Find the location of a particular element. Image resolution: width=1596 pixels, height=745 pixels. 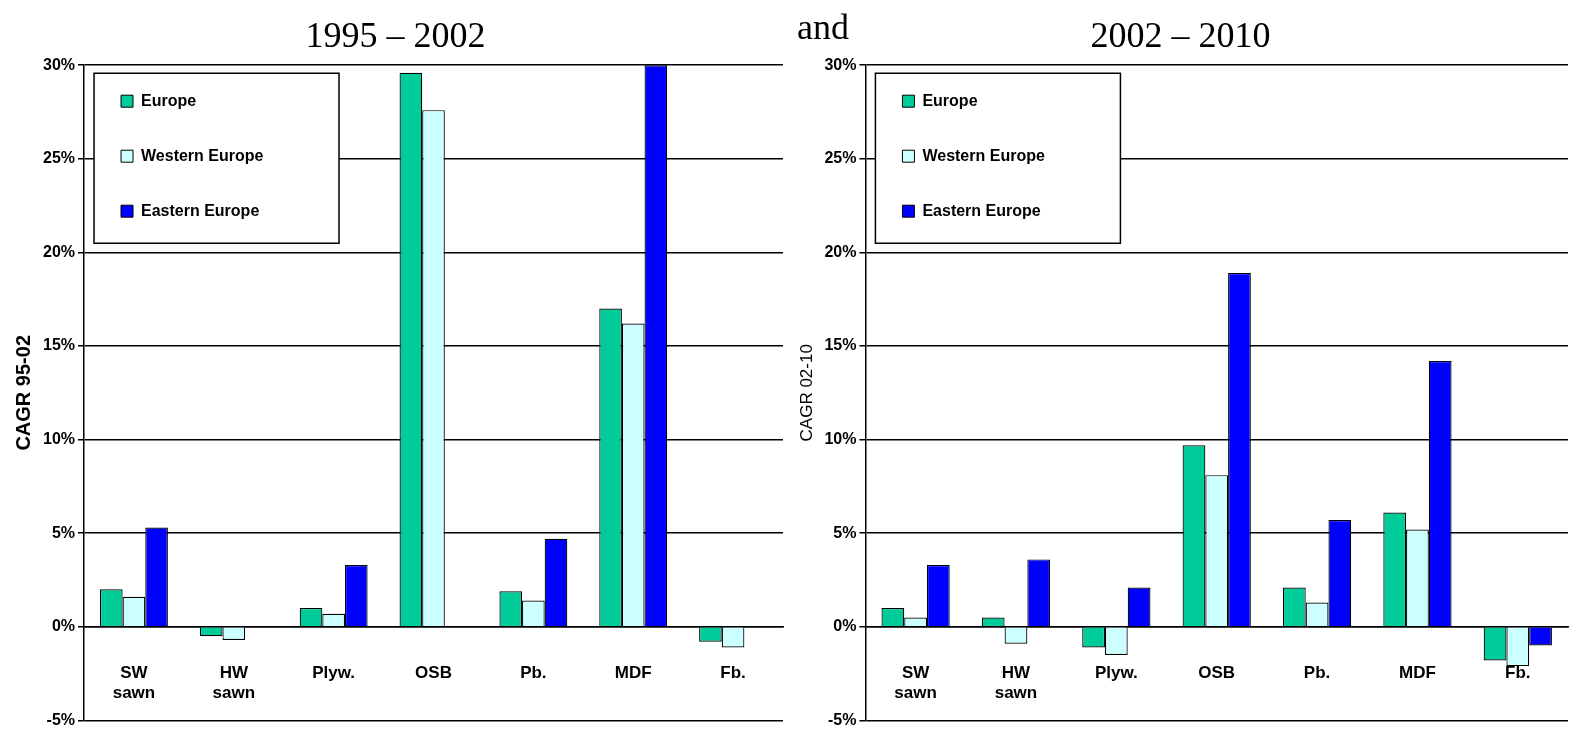

text: and is located at coordinates (823, 27).